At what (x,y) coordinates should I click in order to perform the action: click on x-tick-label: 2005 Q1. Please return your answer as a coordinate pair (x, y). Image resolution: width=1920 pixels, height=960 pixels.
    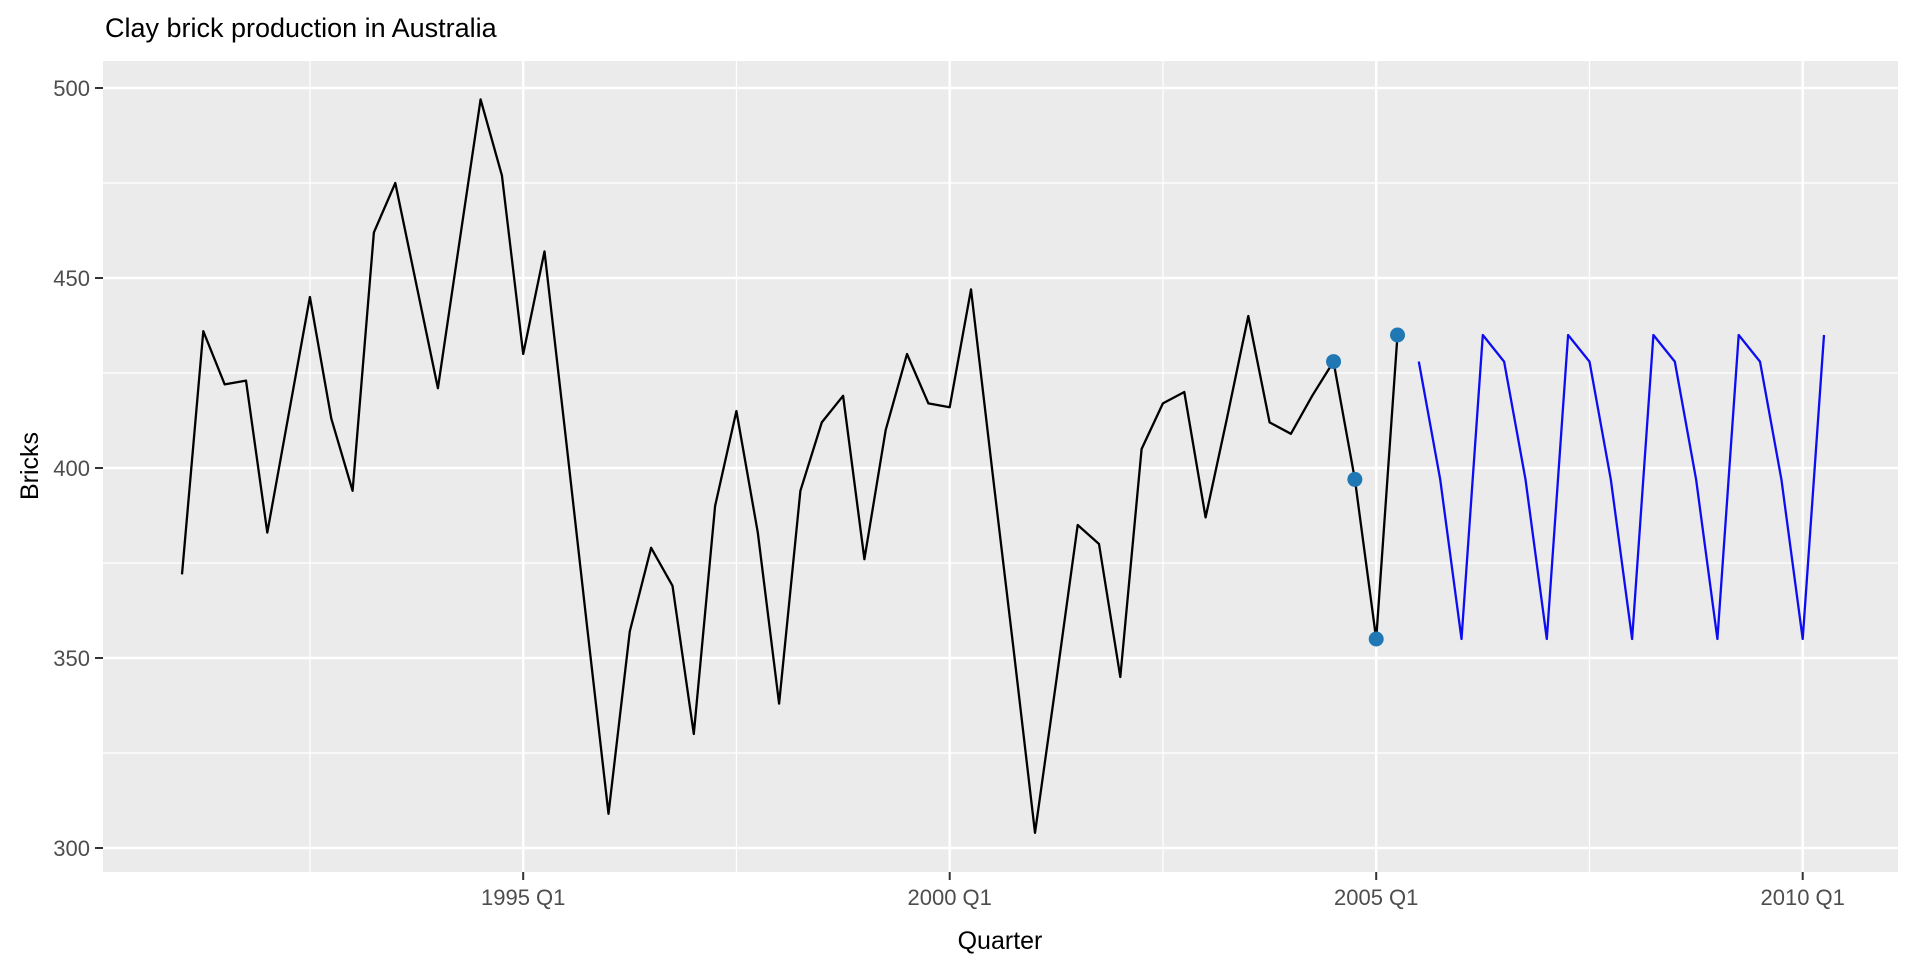
    Looking at the image, I should click on (1376, 897).